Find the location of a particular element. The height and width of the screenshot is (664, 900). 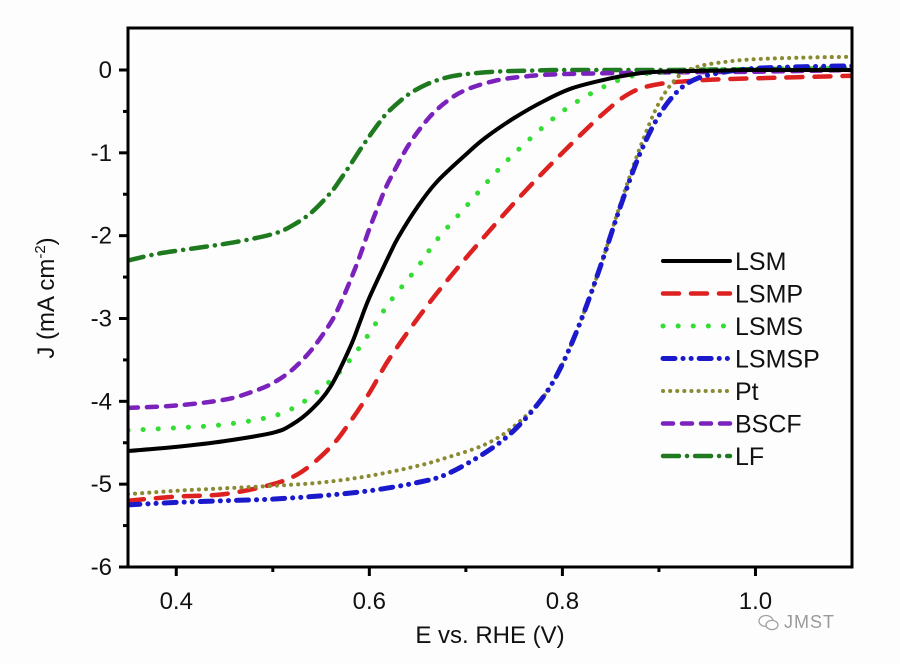

legend-label: LF is located at coordinates (749, 457).